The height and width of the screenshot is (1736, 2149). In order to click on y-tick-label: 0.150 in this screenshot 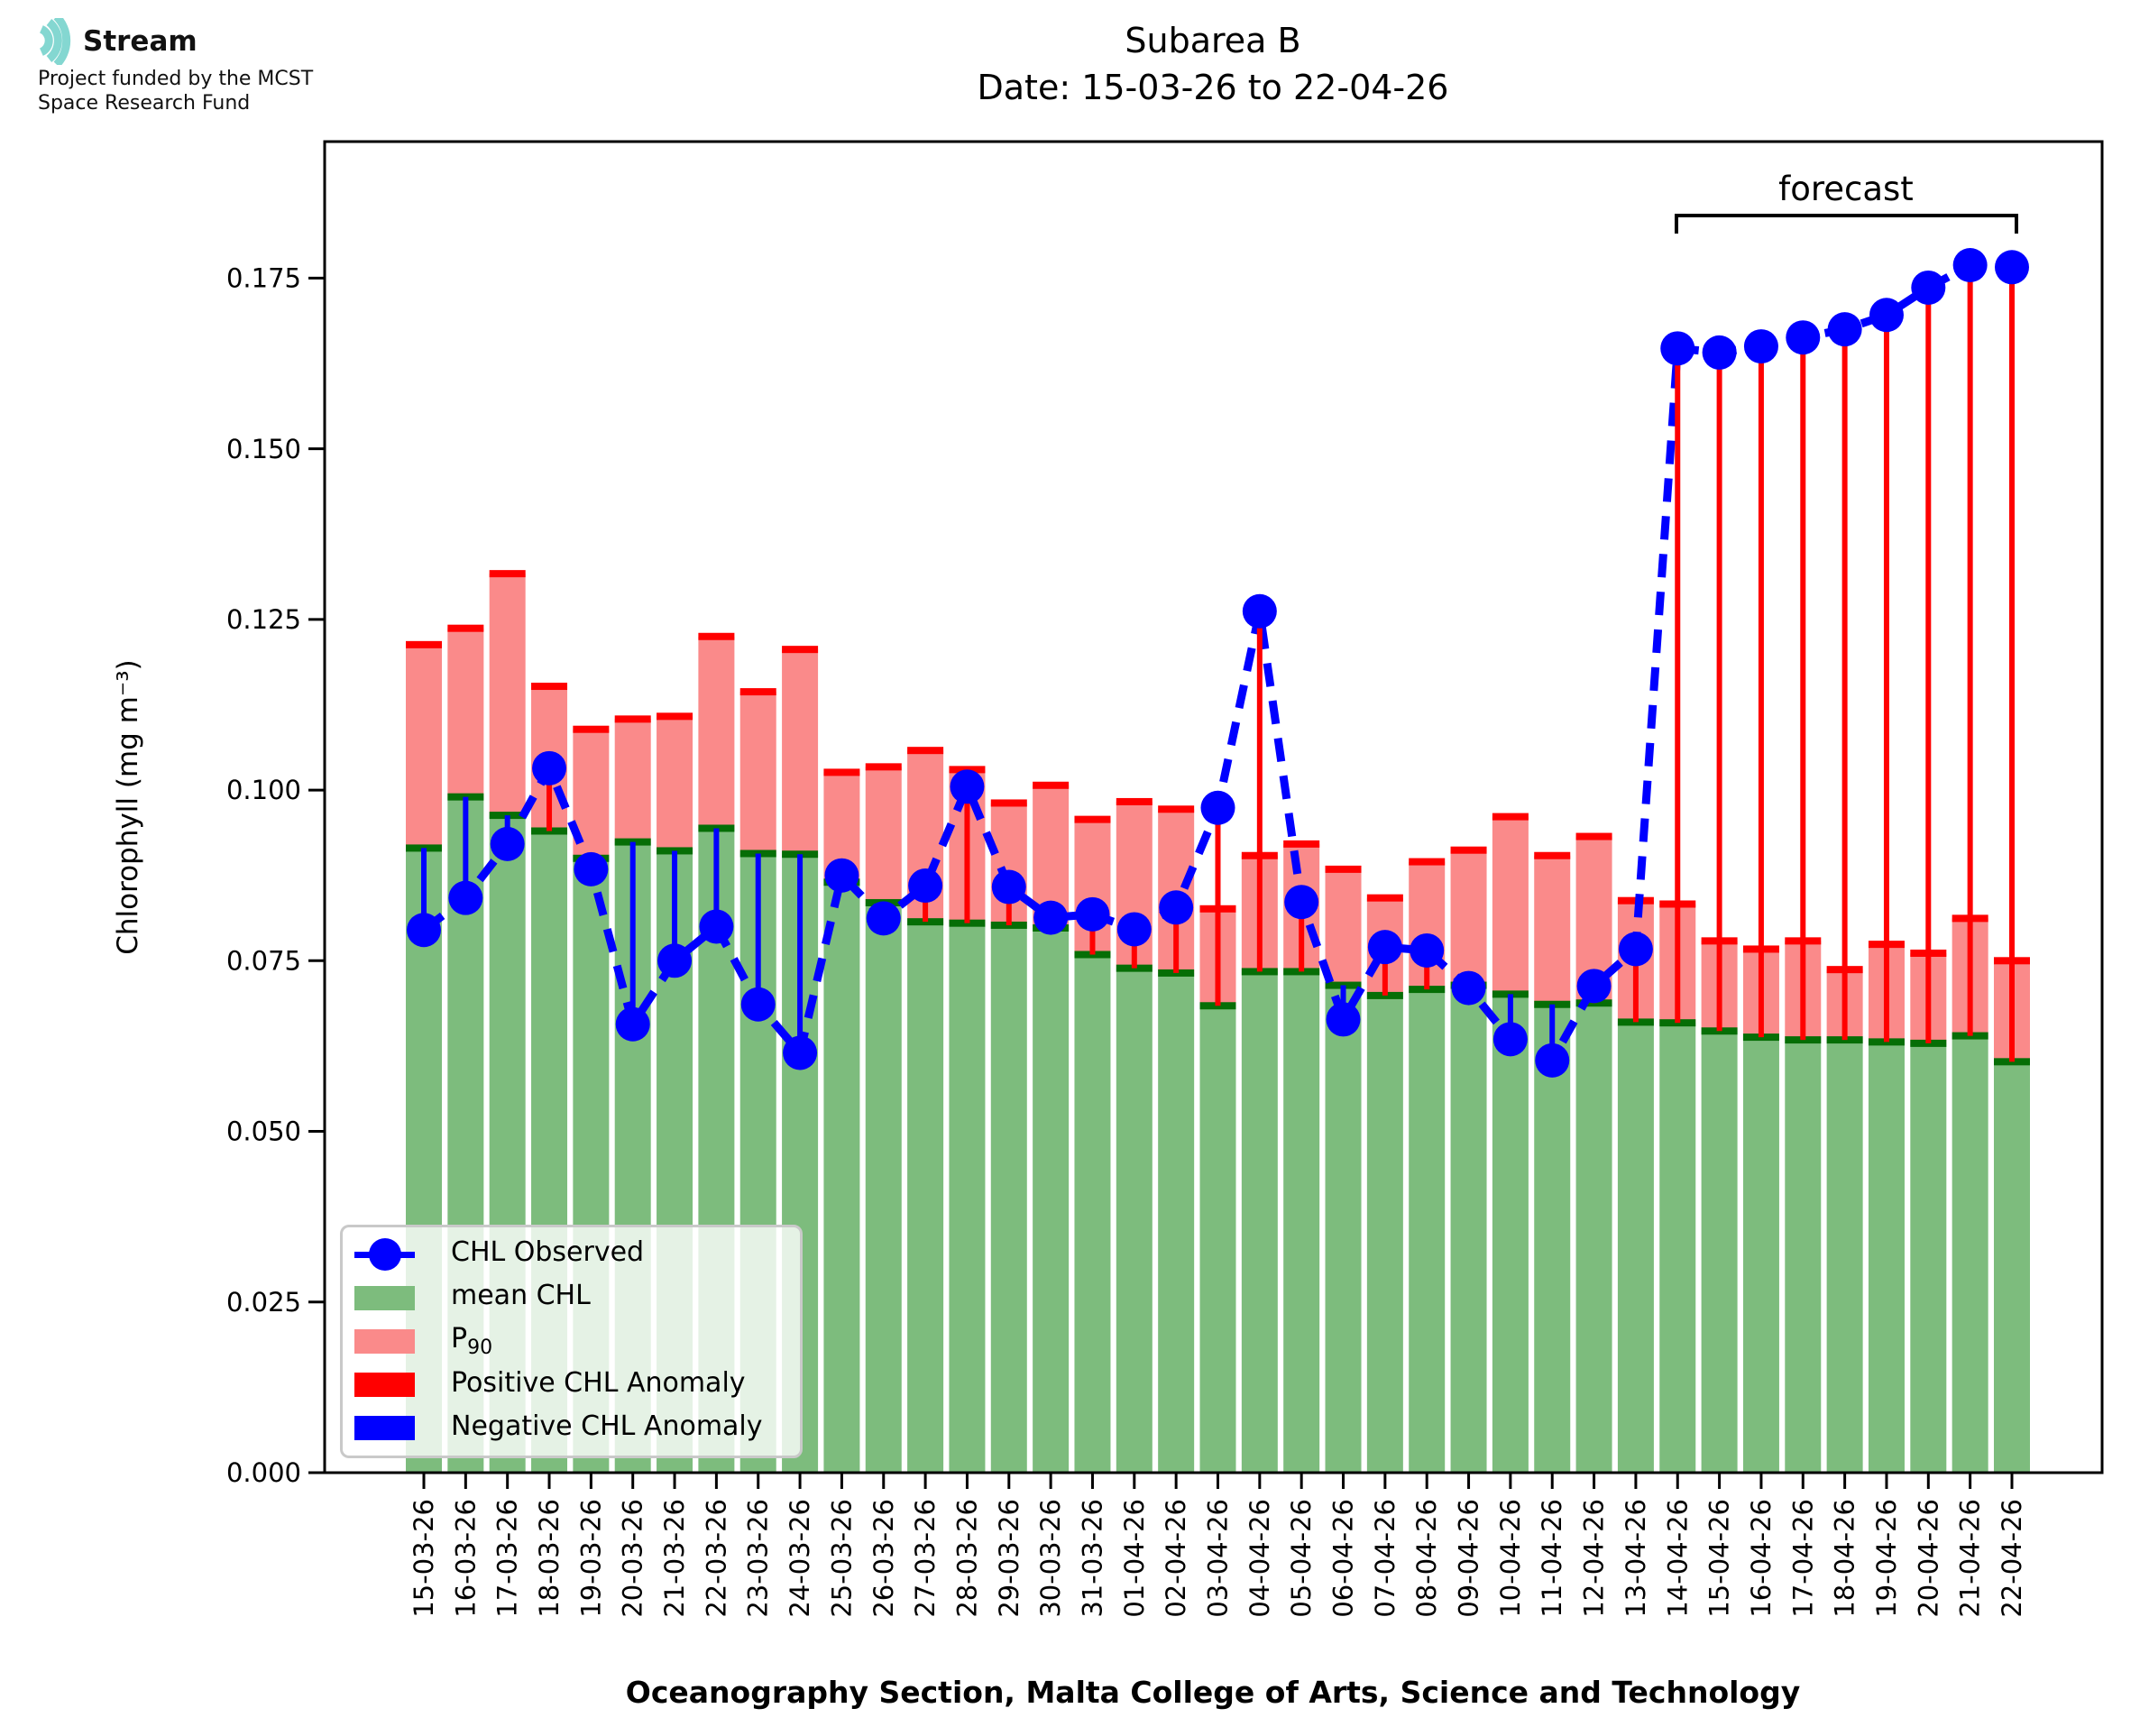, I will do `click(263, 449)`.